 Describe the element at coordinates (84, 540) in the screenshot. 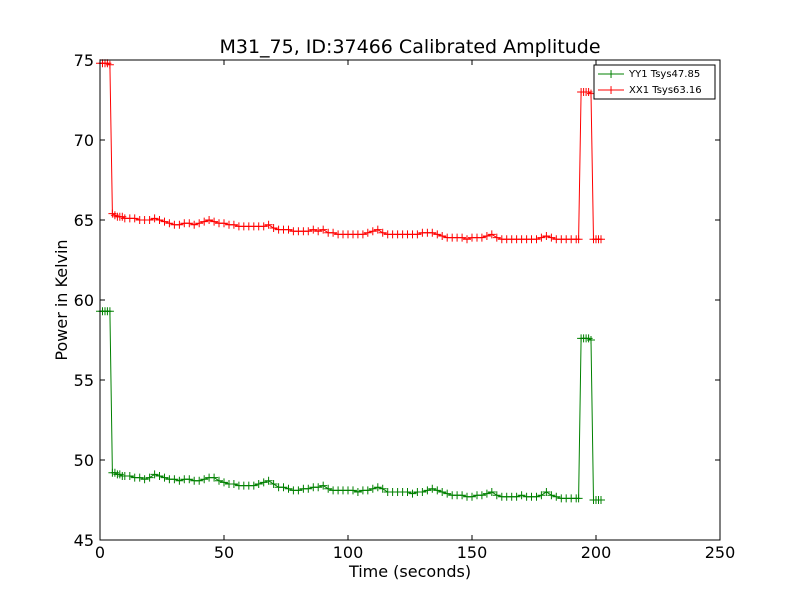

I see `y-tick-label: 45` at that location.